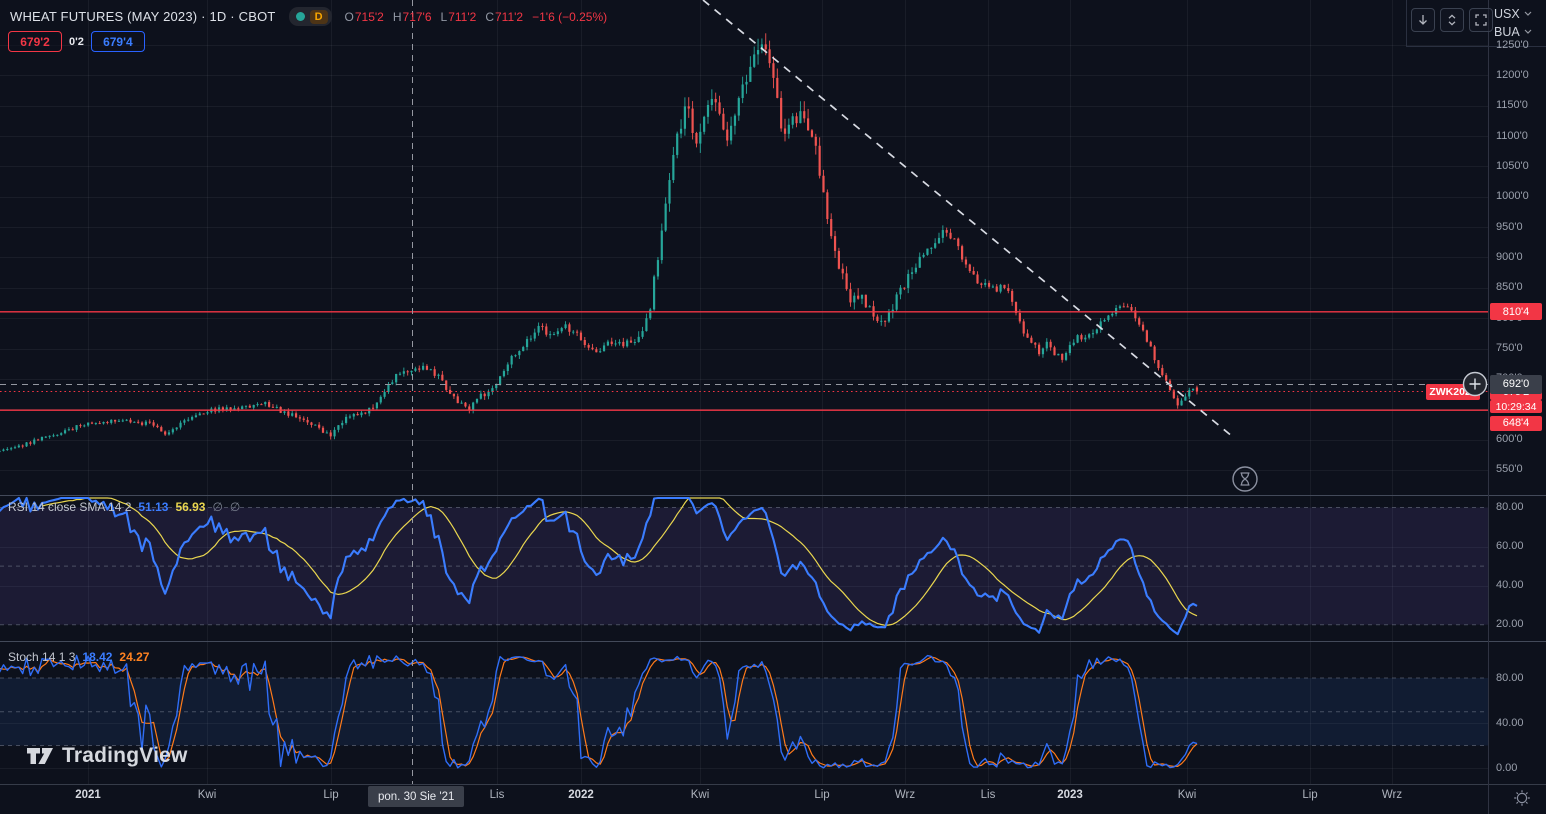 Image resolution: width=1546 pixels, height=814 pixels. Describe the element at coordinates (570, 16) in the screenshot. I see `change-value: −1'6 (−0.25%)` at that location.